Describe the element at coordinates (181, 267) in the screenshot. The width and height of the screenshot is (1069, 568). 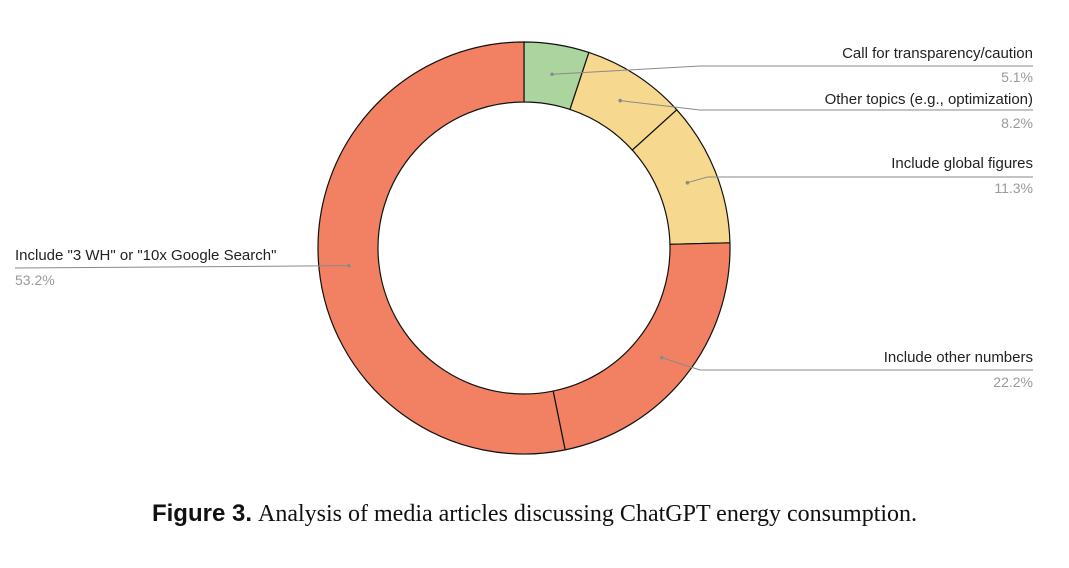
I see `leader-line-include-3-wh-or-10x-google-search` at that location.